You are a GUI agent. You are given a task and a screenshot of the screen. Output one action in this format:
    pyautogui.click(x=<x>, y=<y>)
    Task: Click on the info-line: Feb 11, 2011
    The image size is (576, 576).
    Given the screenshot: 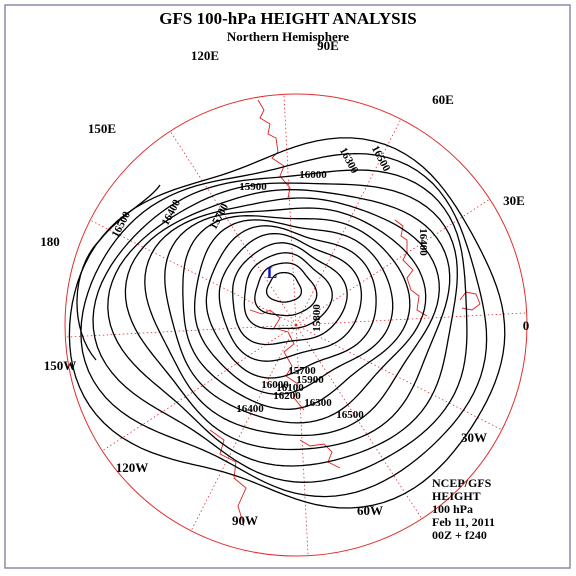 What is the action you would take?
    pyautogui.click(x=463, y=522)
    